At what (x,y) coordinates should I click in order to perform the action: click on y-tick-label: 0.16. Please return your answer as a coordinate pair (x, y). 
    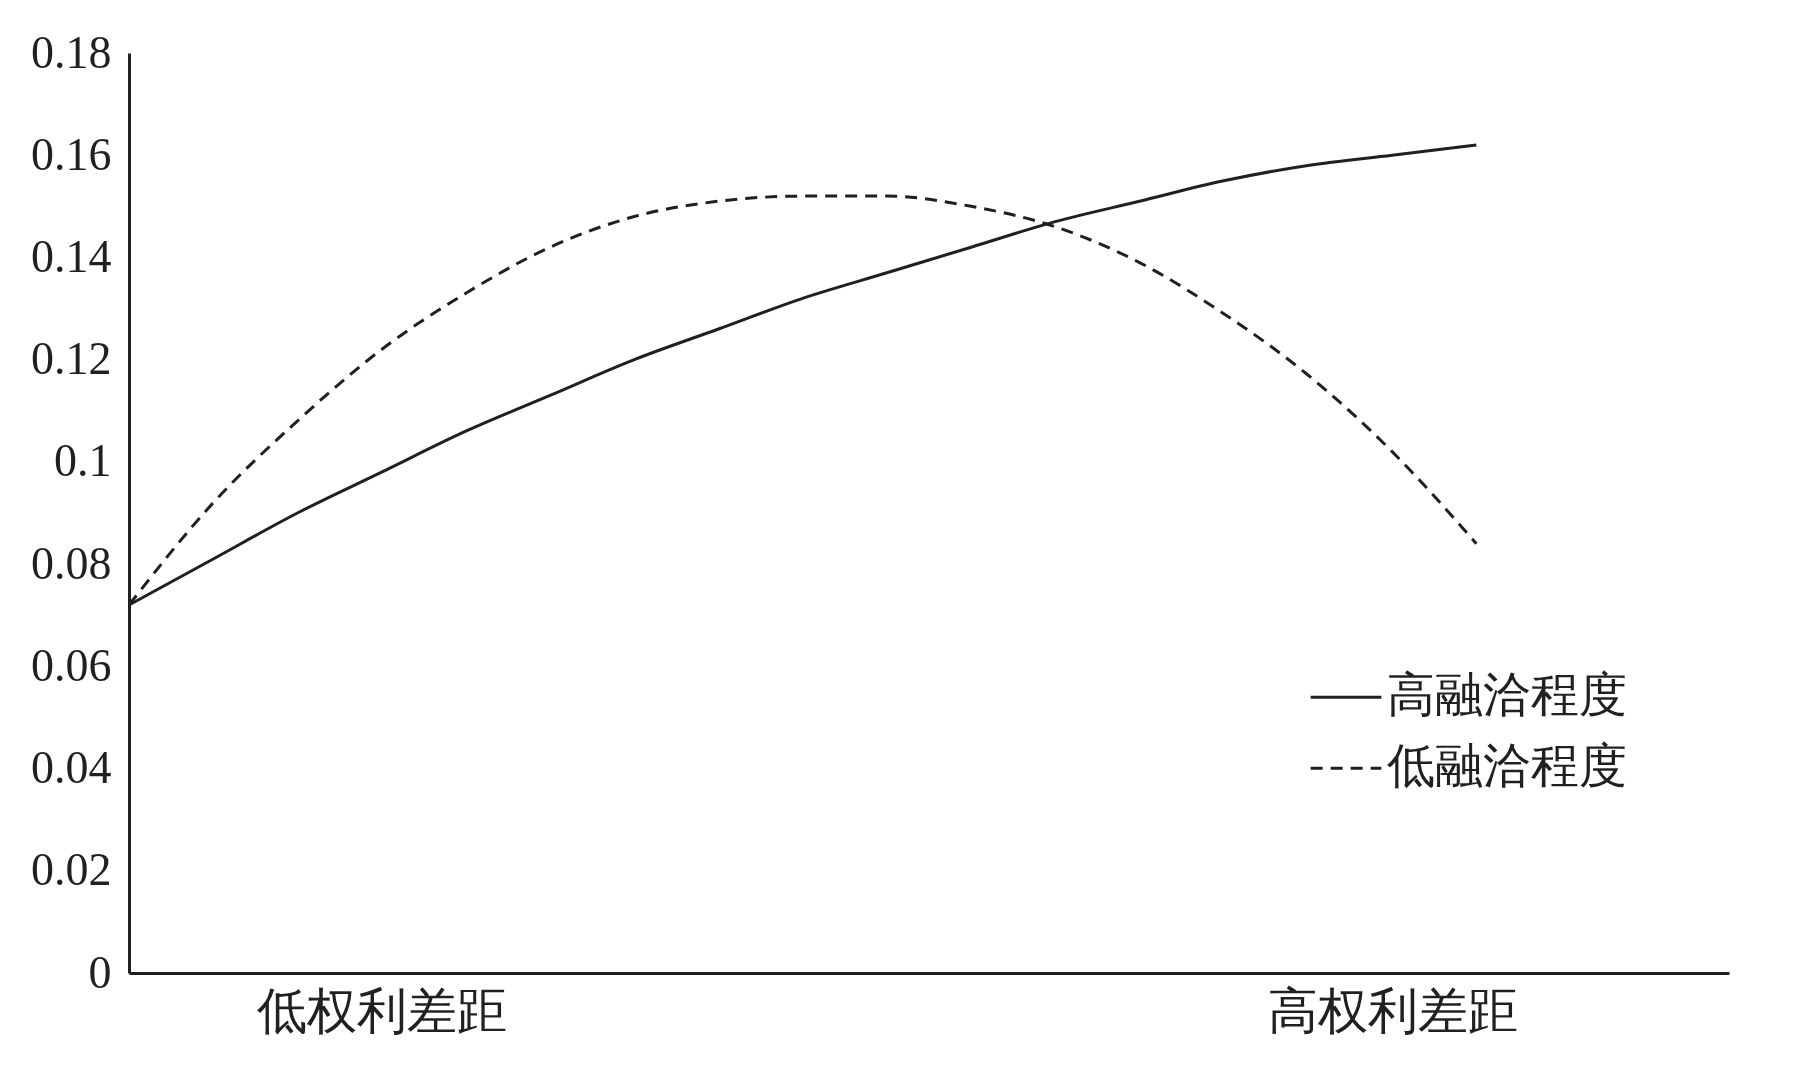
    Looking at the image, I should click on (71, 154).